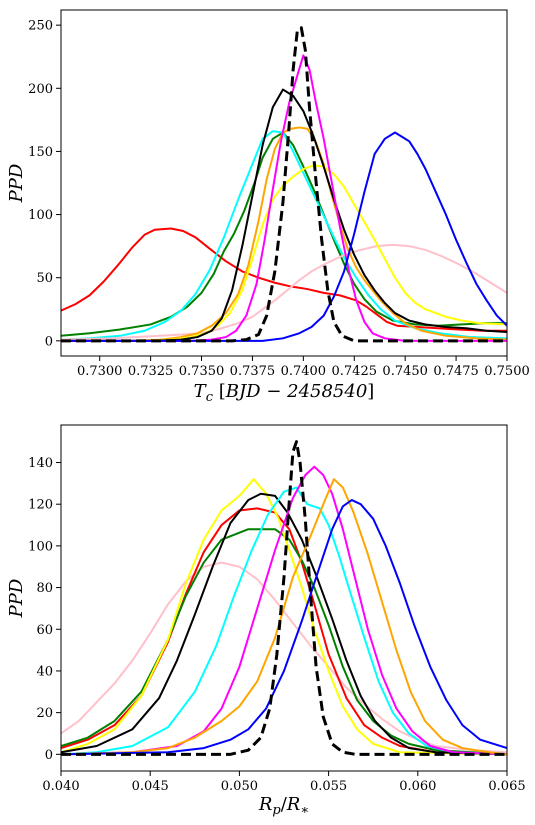 The image size is (535, 825). I want to click on x-tick-label: 0.7475, so click(456, 371).